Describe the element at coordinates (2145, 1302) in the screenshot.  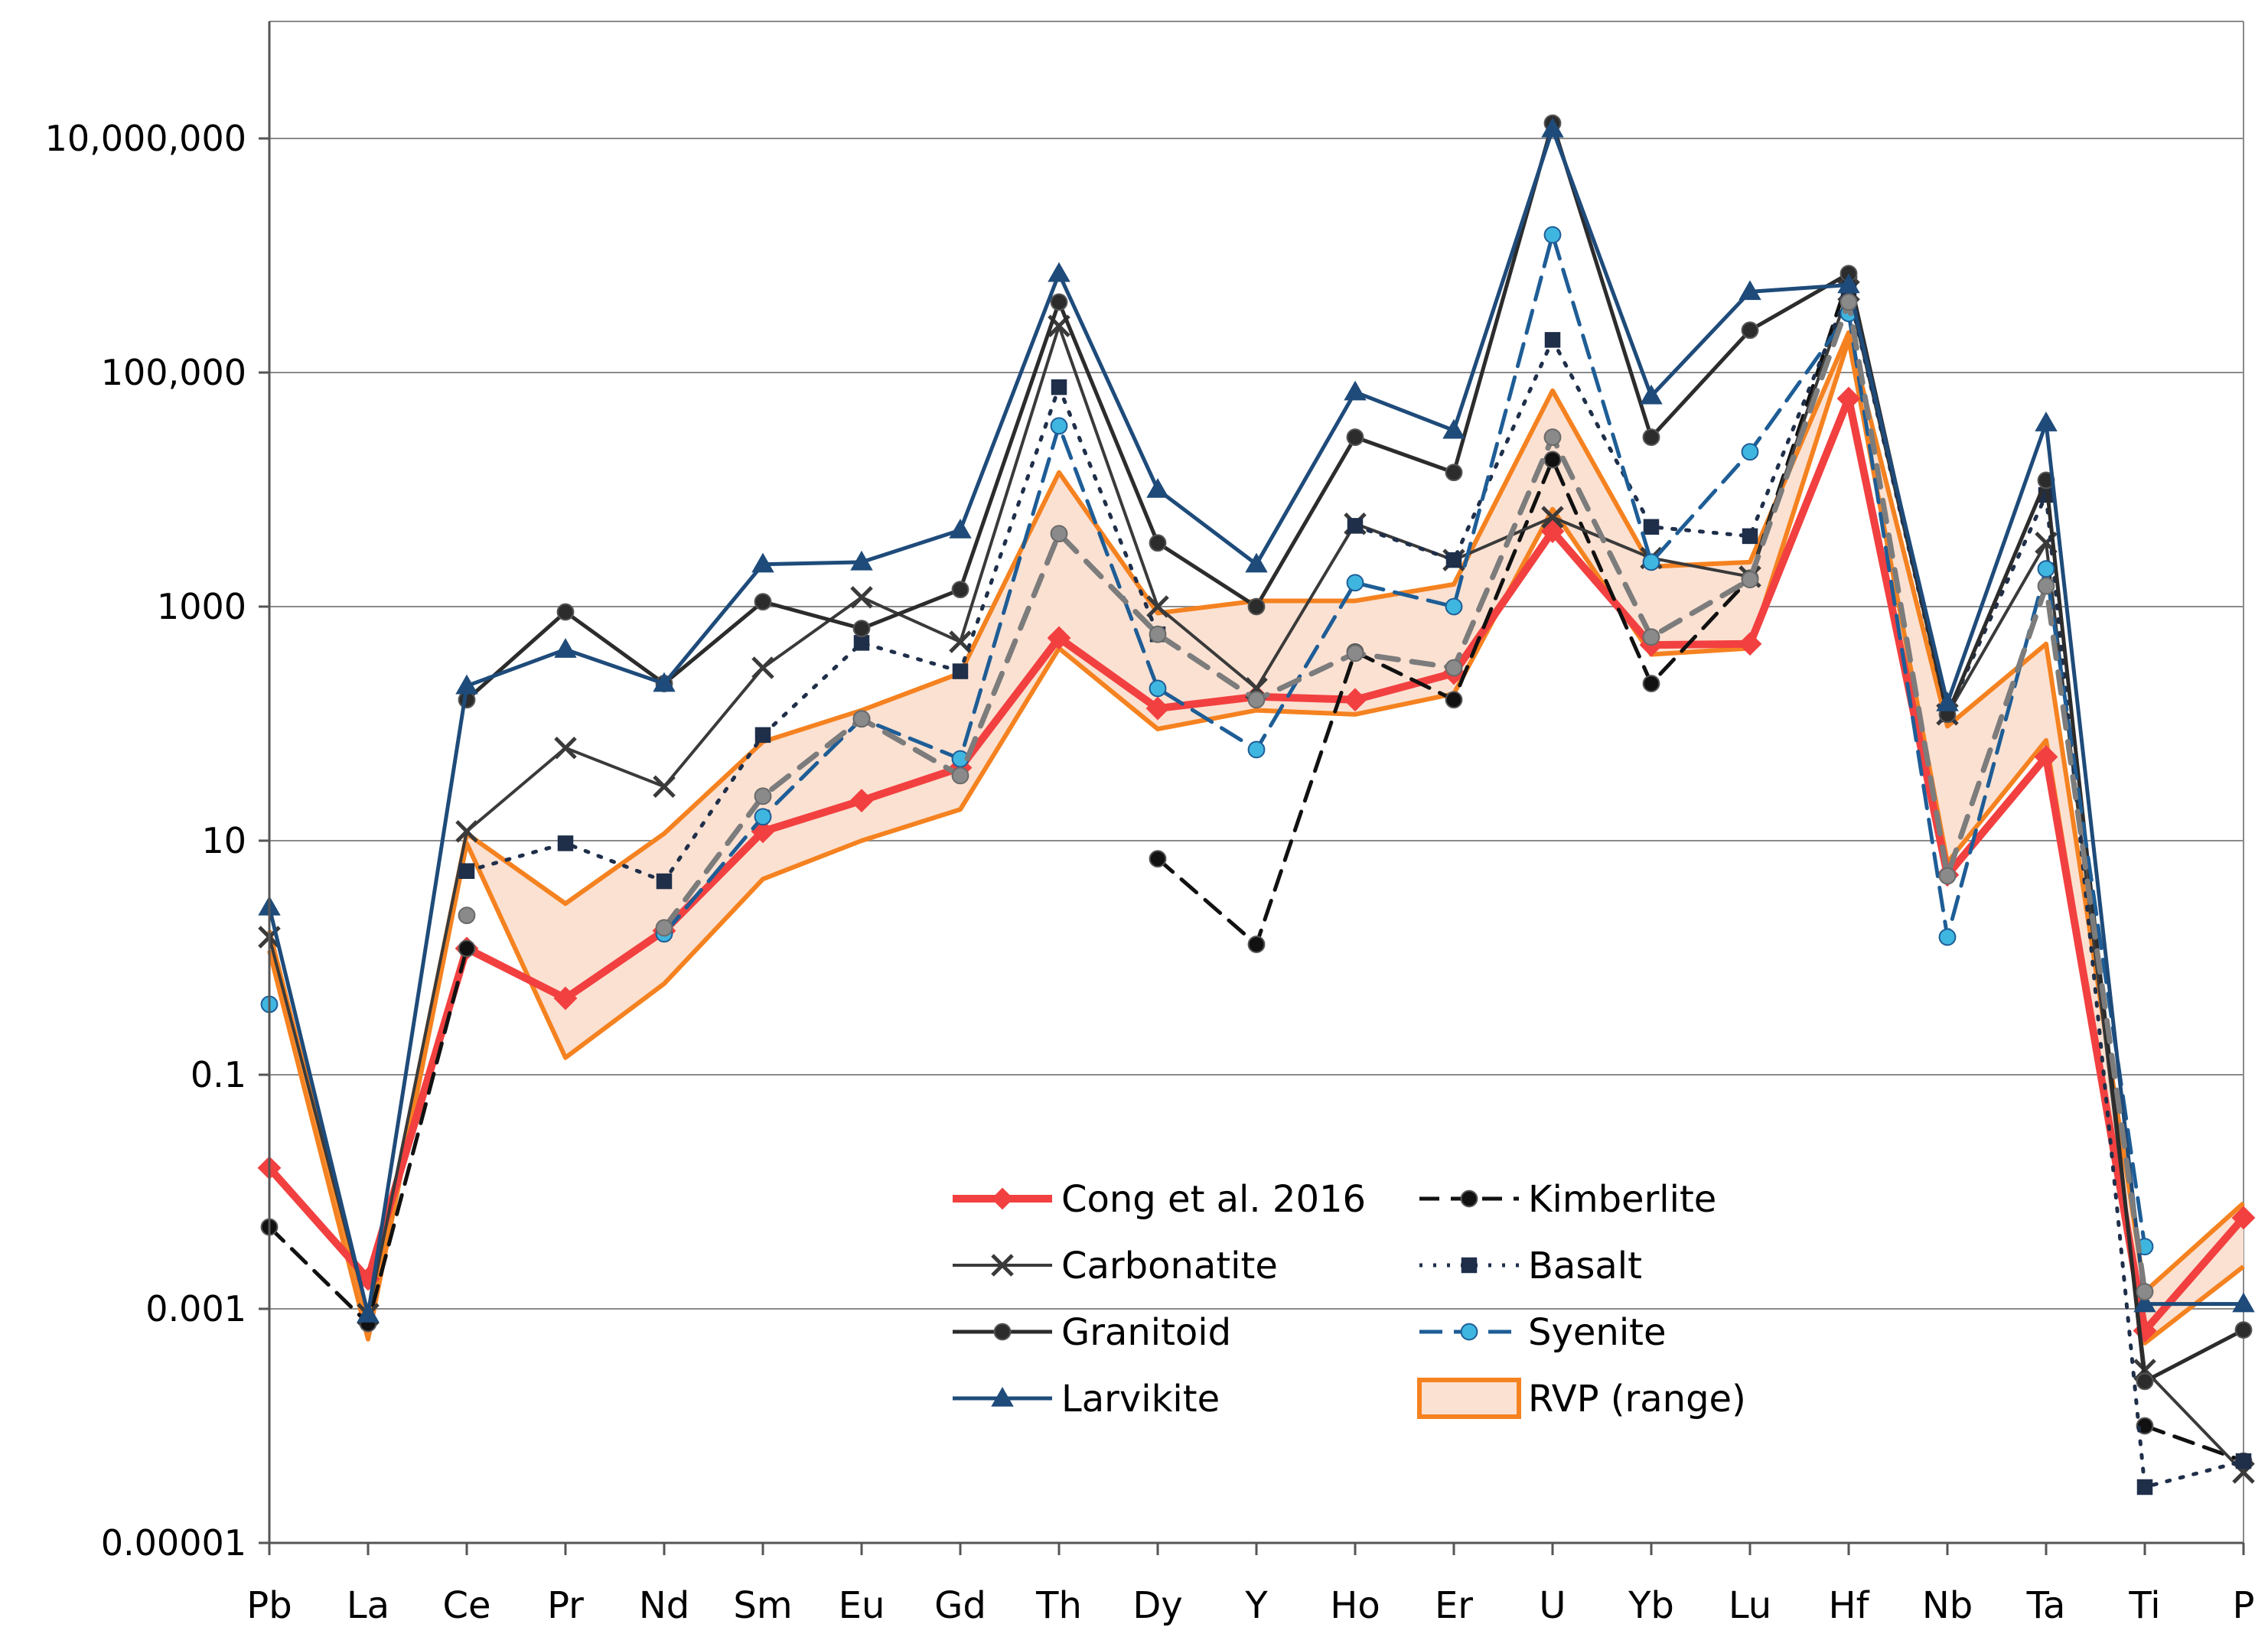
I see `point-larvikite-ti` at that location.